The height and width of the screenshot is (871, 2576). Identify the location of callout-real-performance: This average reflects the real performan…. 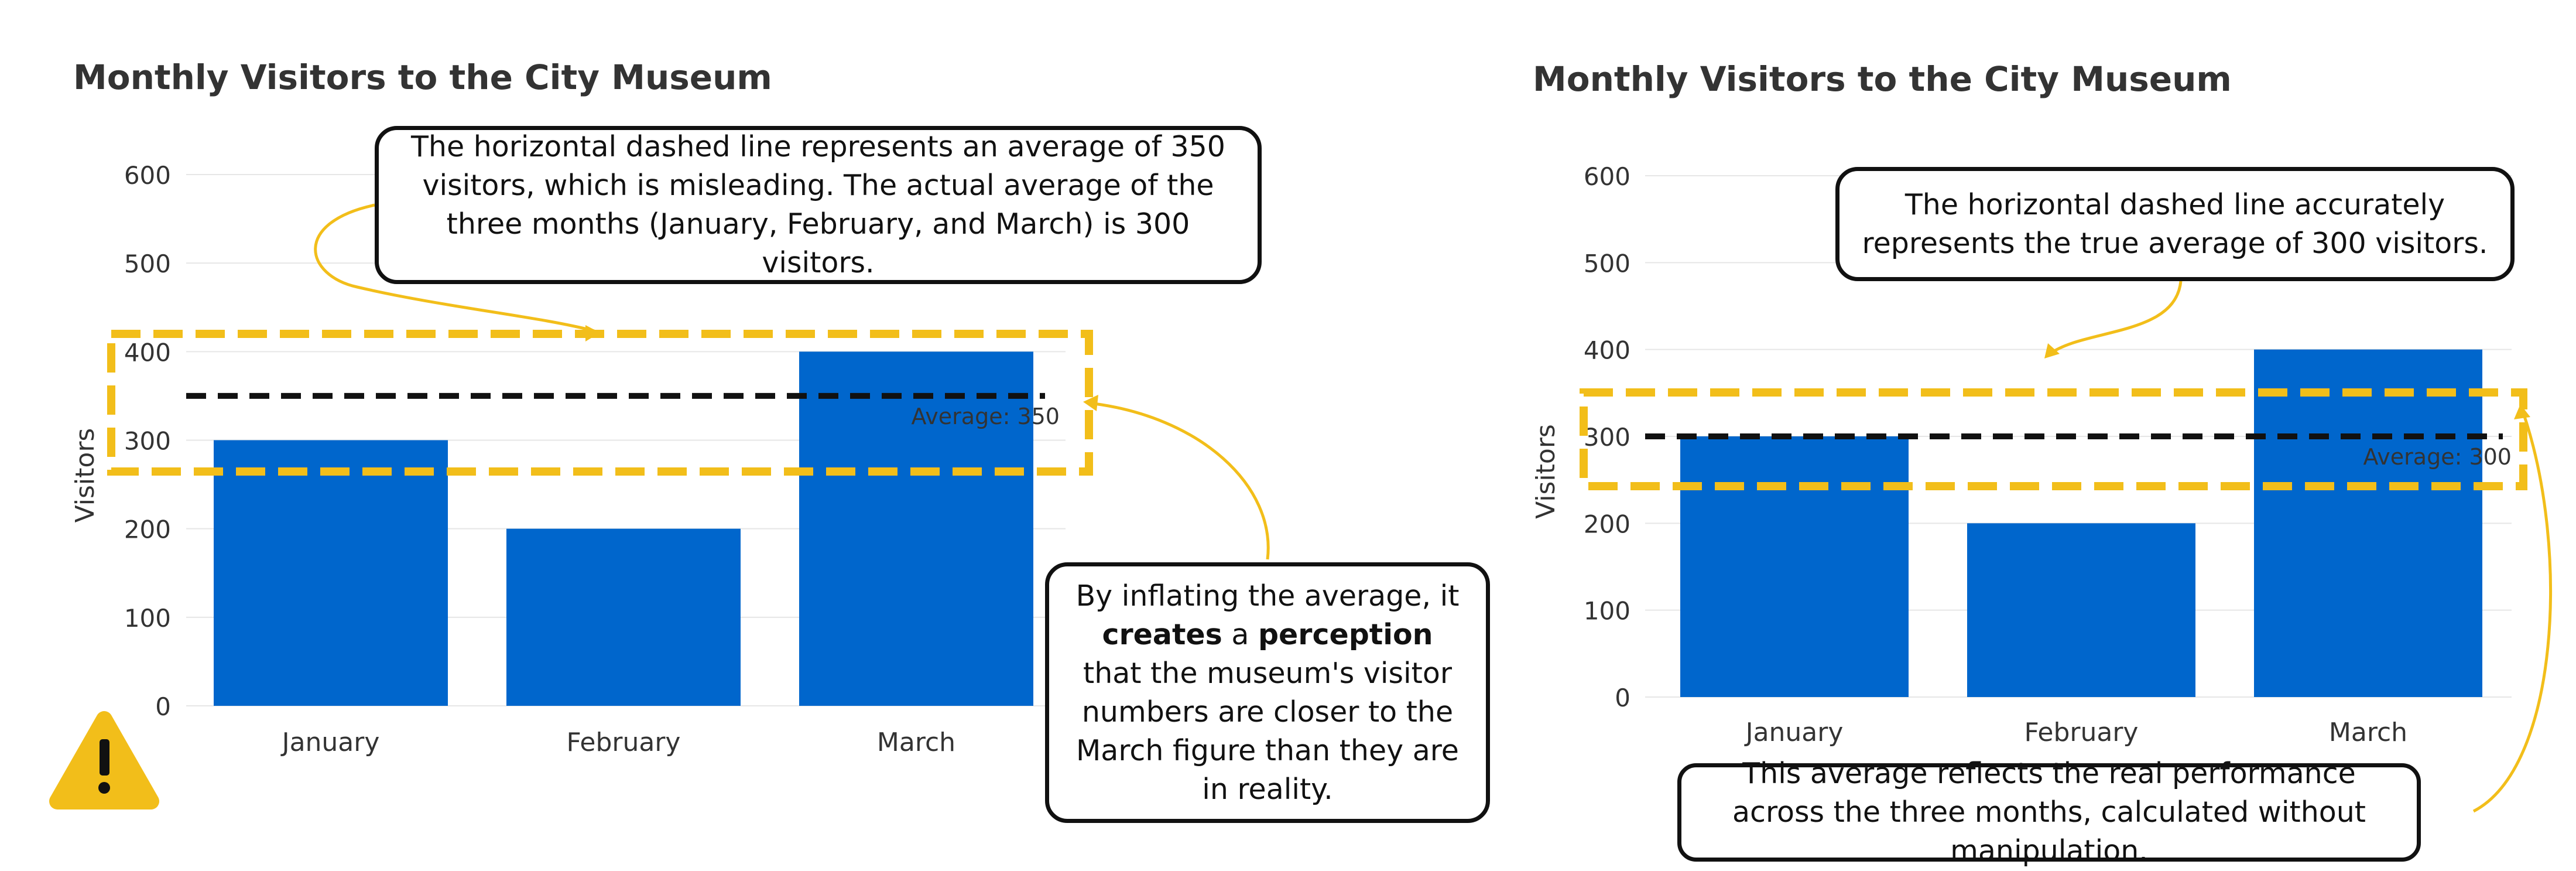
(2049, 812).